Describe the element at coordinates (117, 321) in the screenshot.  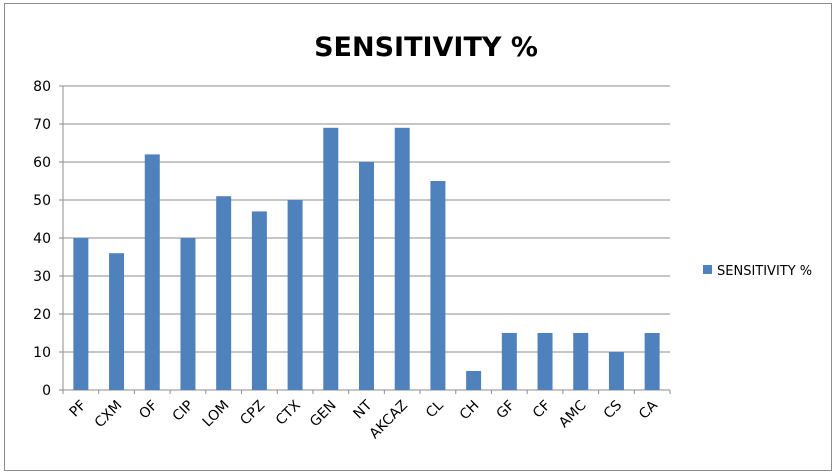
I see `bar-cxm` at that location.